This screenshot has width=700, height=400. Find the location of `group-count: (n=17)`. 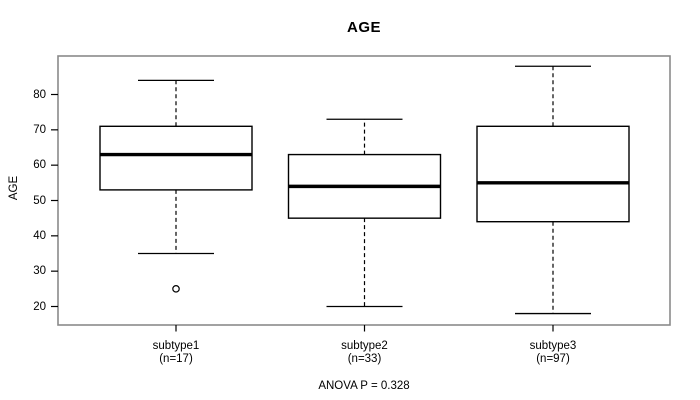

group-count: (n=17) is located at coordinates (176, 358).